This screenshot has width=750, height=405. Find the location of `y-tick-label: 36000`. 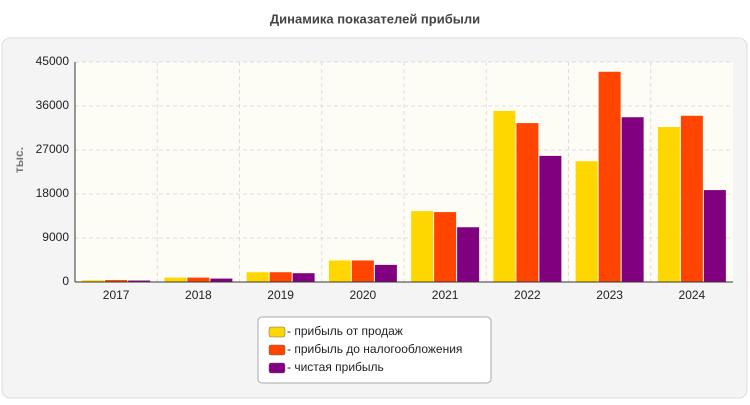

y-tick-label: 36000 is located at coordinates (53, 105).